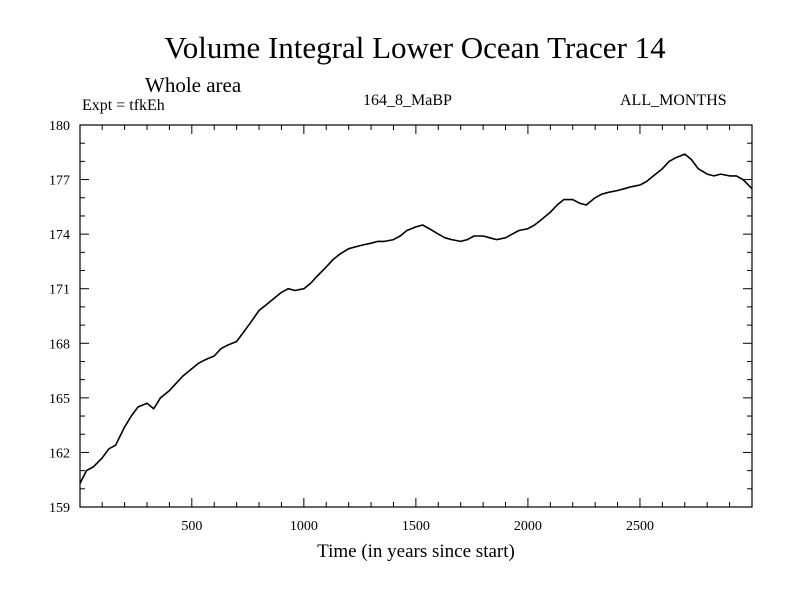 The width and height of the screenshot is (800, 600). What do you see at coordinates (528, 526) in the screenshot?
I see `x-tick-label: 2000` at bounding box center [528, 526].